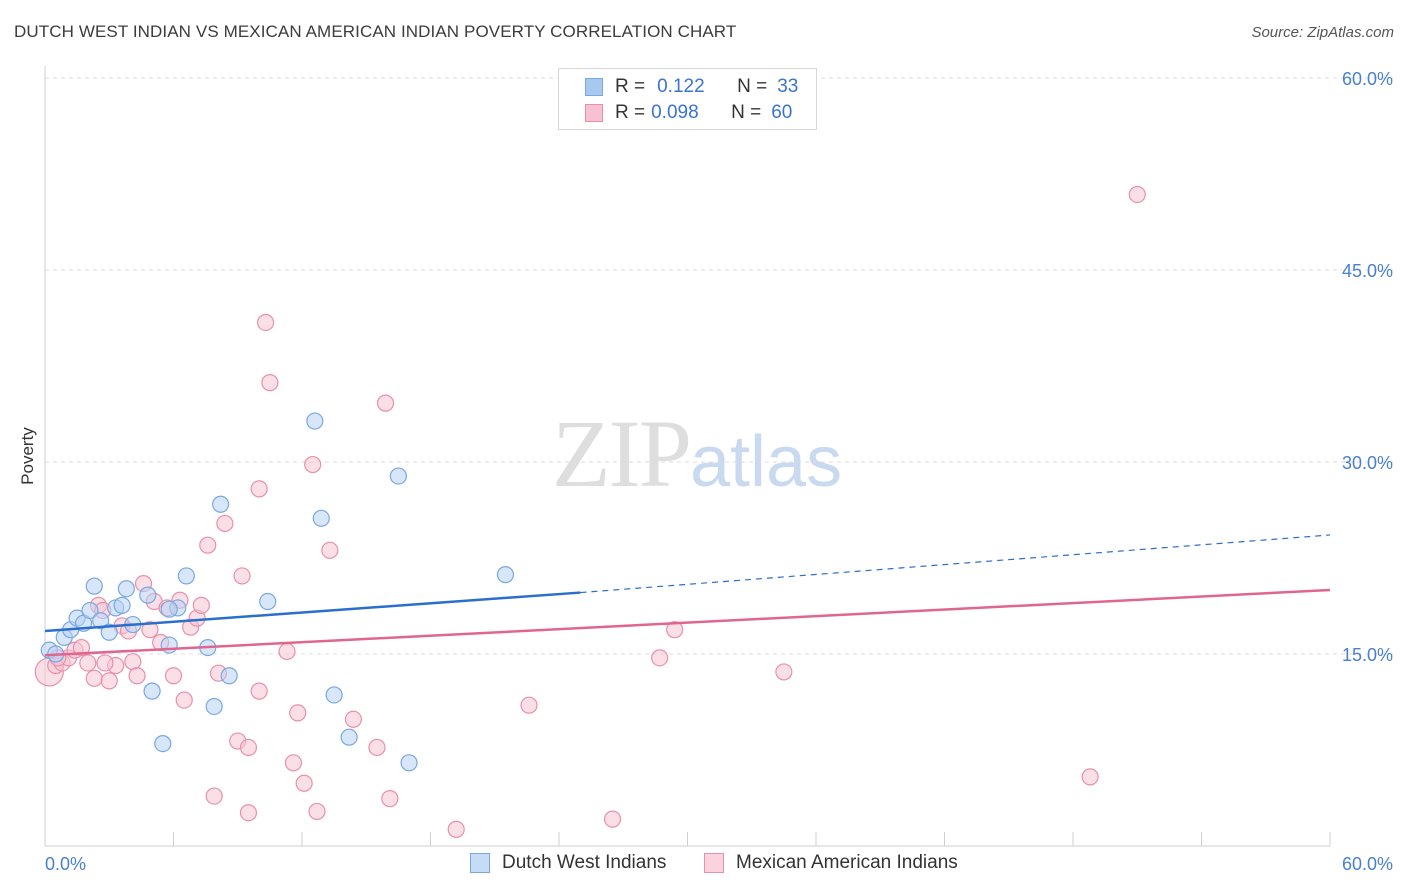  I want to click on x-tick-label: 0.0%, so click(65, 864).